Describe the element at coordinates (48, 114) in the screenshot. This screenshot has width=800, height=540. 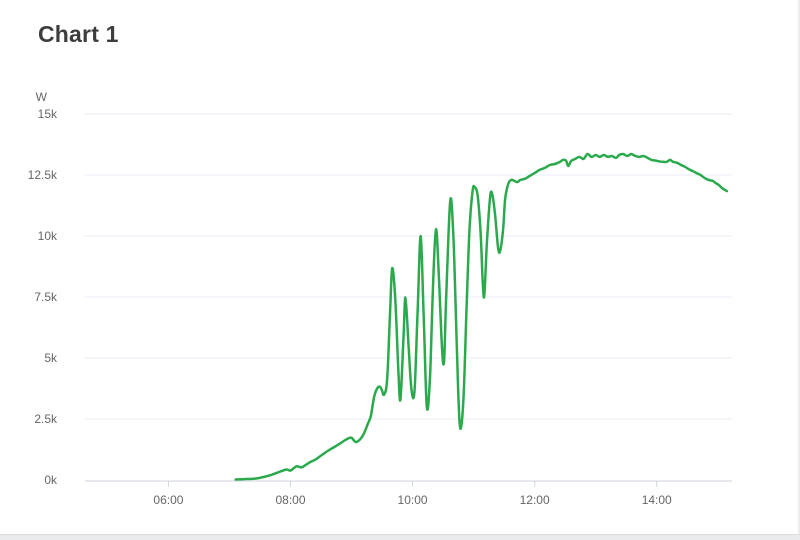
I see `y-axis-tick-label: 15k` at that location.